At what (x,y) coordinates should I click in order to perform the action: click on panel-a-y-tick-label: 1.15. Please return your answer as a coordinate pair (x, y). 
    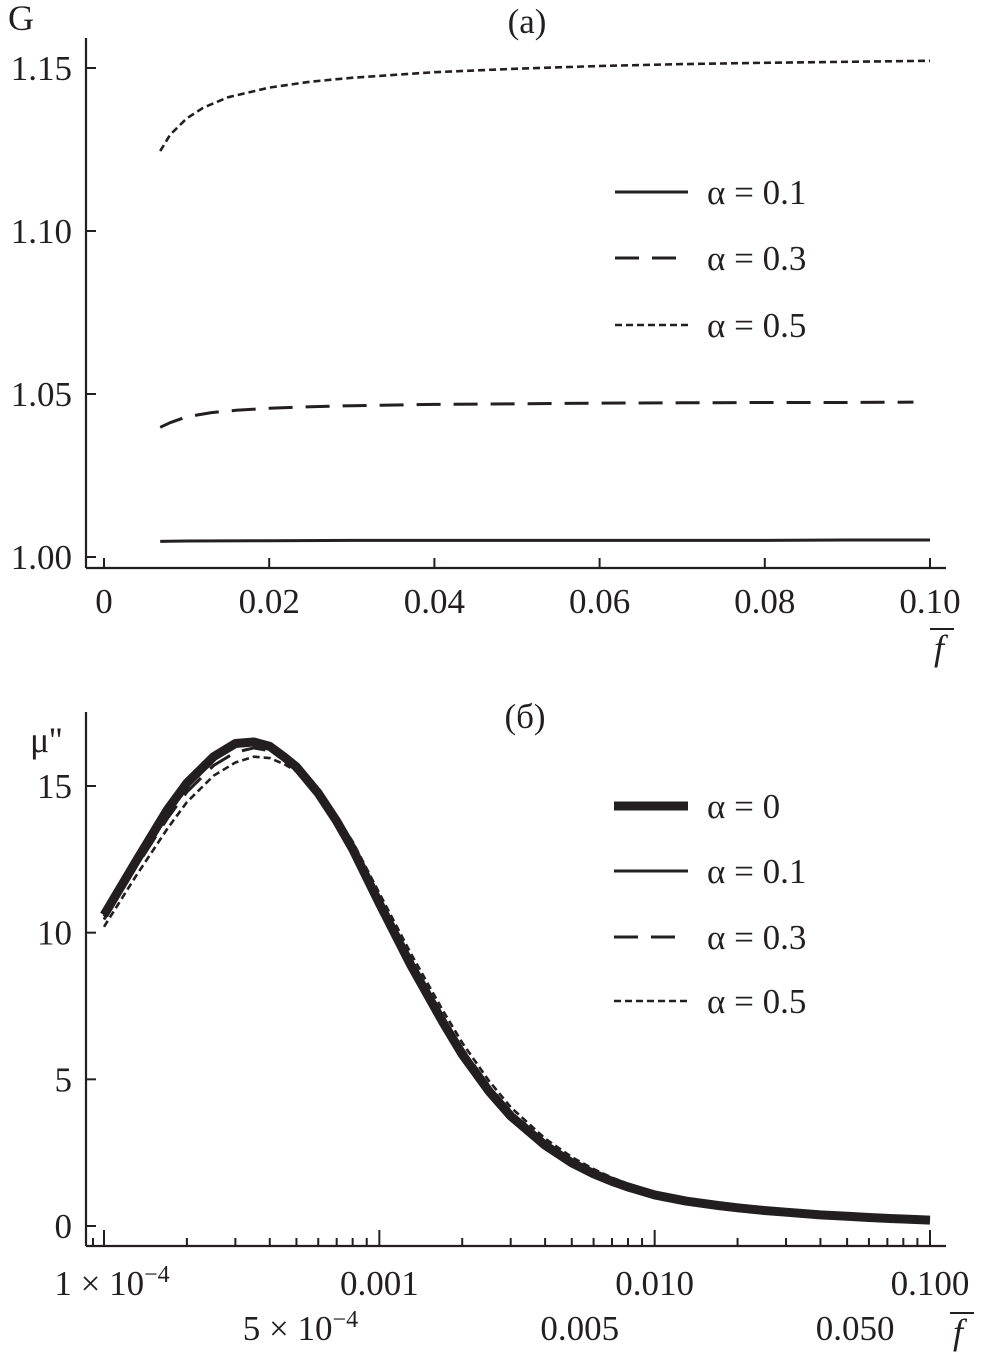
    Looking at the image, I should click on (41, 68).